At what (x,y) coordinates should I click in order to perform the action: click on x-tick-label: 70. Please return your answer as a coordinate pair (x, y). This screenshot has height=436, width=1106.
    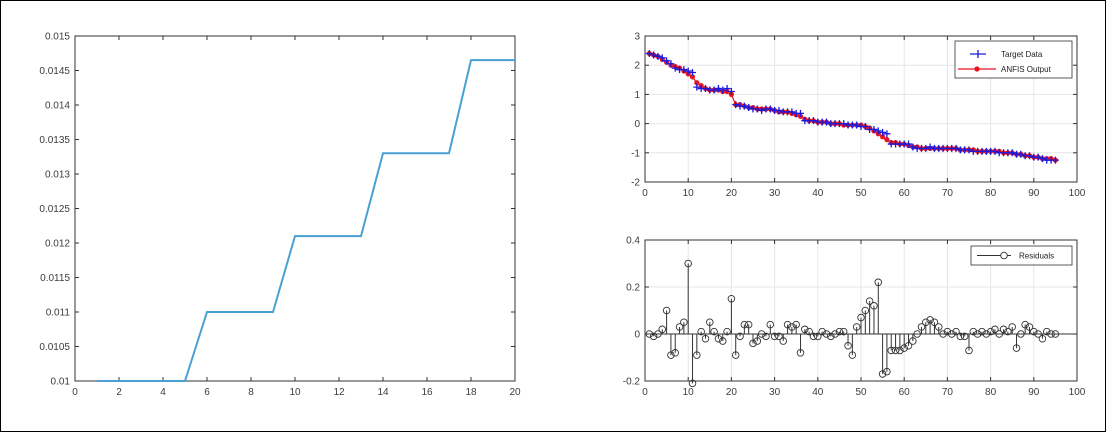
    Looking at the image, I should click on (948, 193).